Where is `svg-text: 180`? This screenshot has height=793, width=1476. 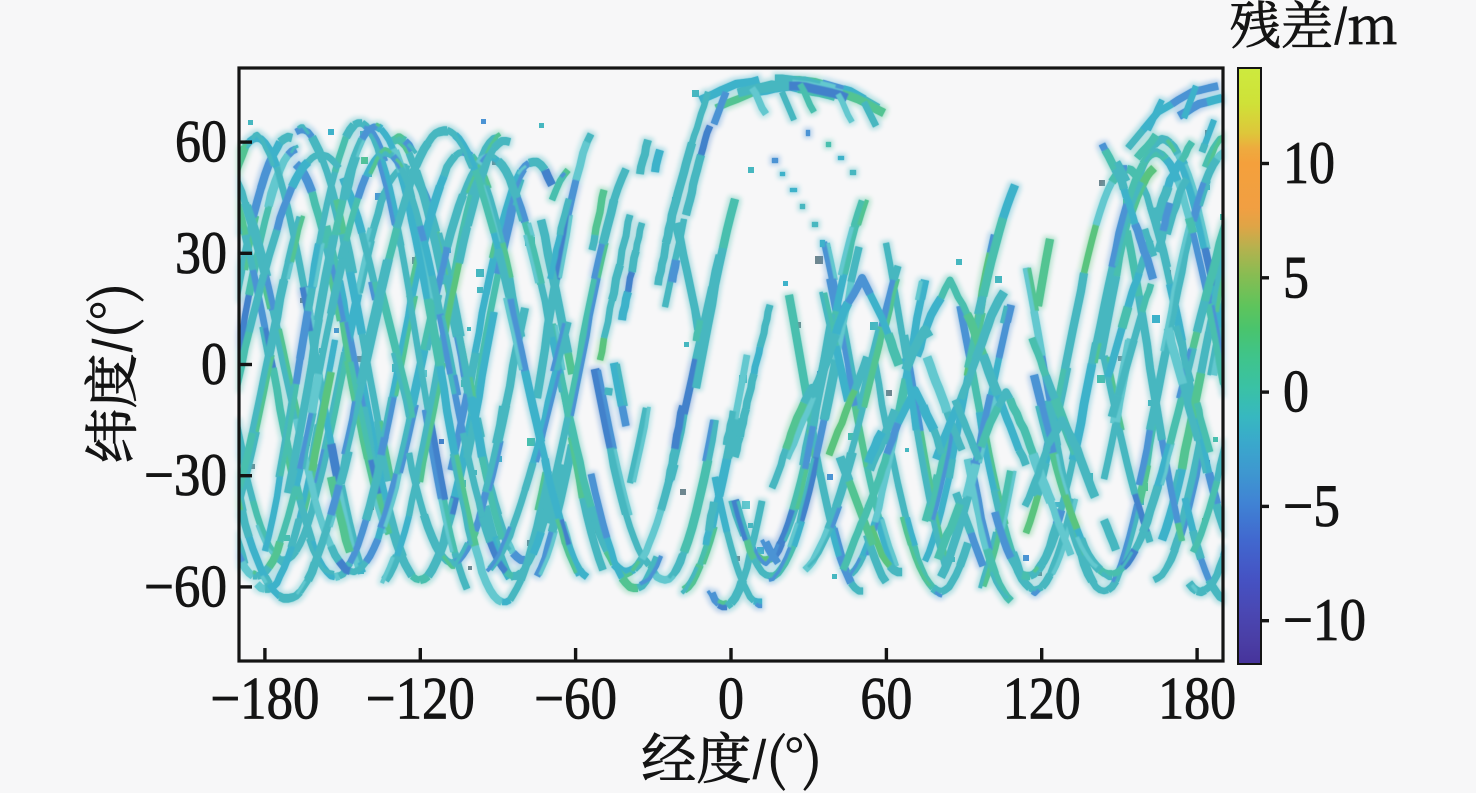
svg-text: 180 is located at coordinates (1197, 699).